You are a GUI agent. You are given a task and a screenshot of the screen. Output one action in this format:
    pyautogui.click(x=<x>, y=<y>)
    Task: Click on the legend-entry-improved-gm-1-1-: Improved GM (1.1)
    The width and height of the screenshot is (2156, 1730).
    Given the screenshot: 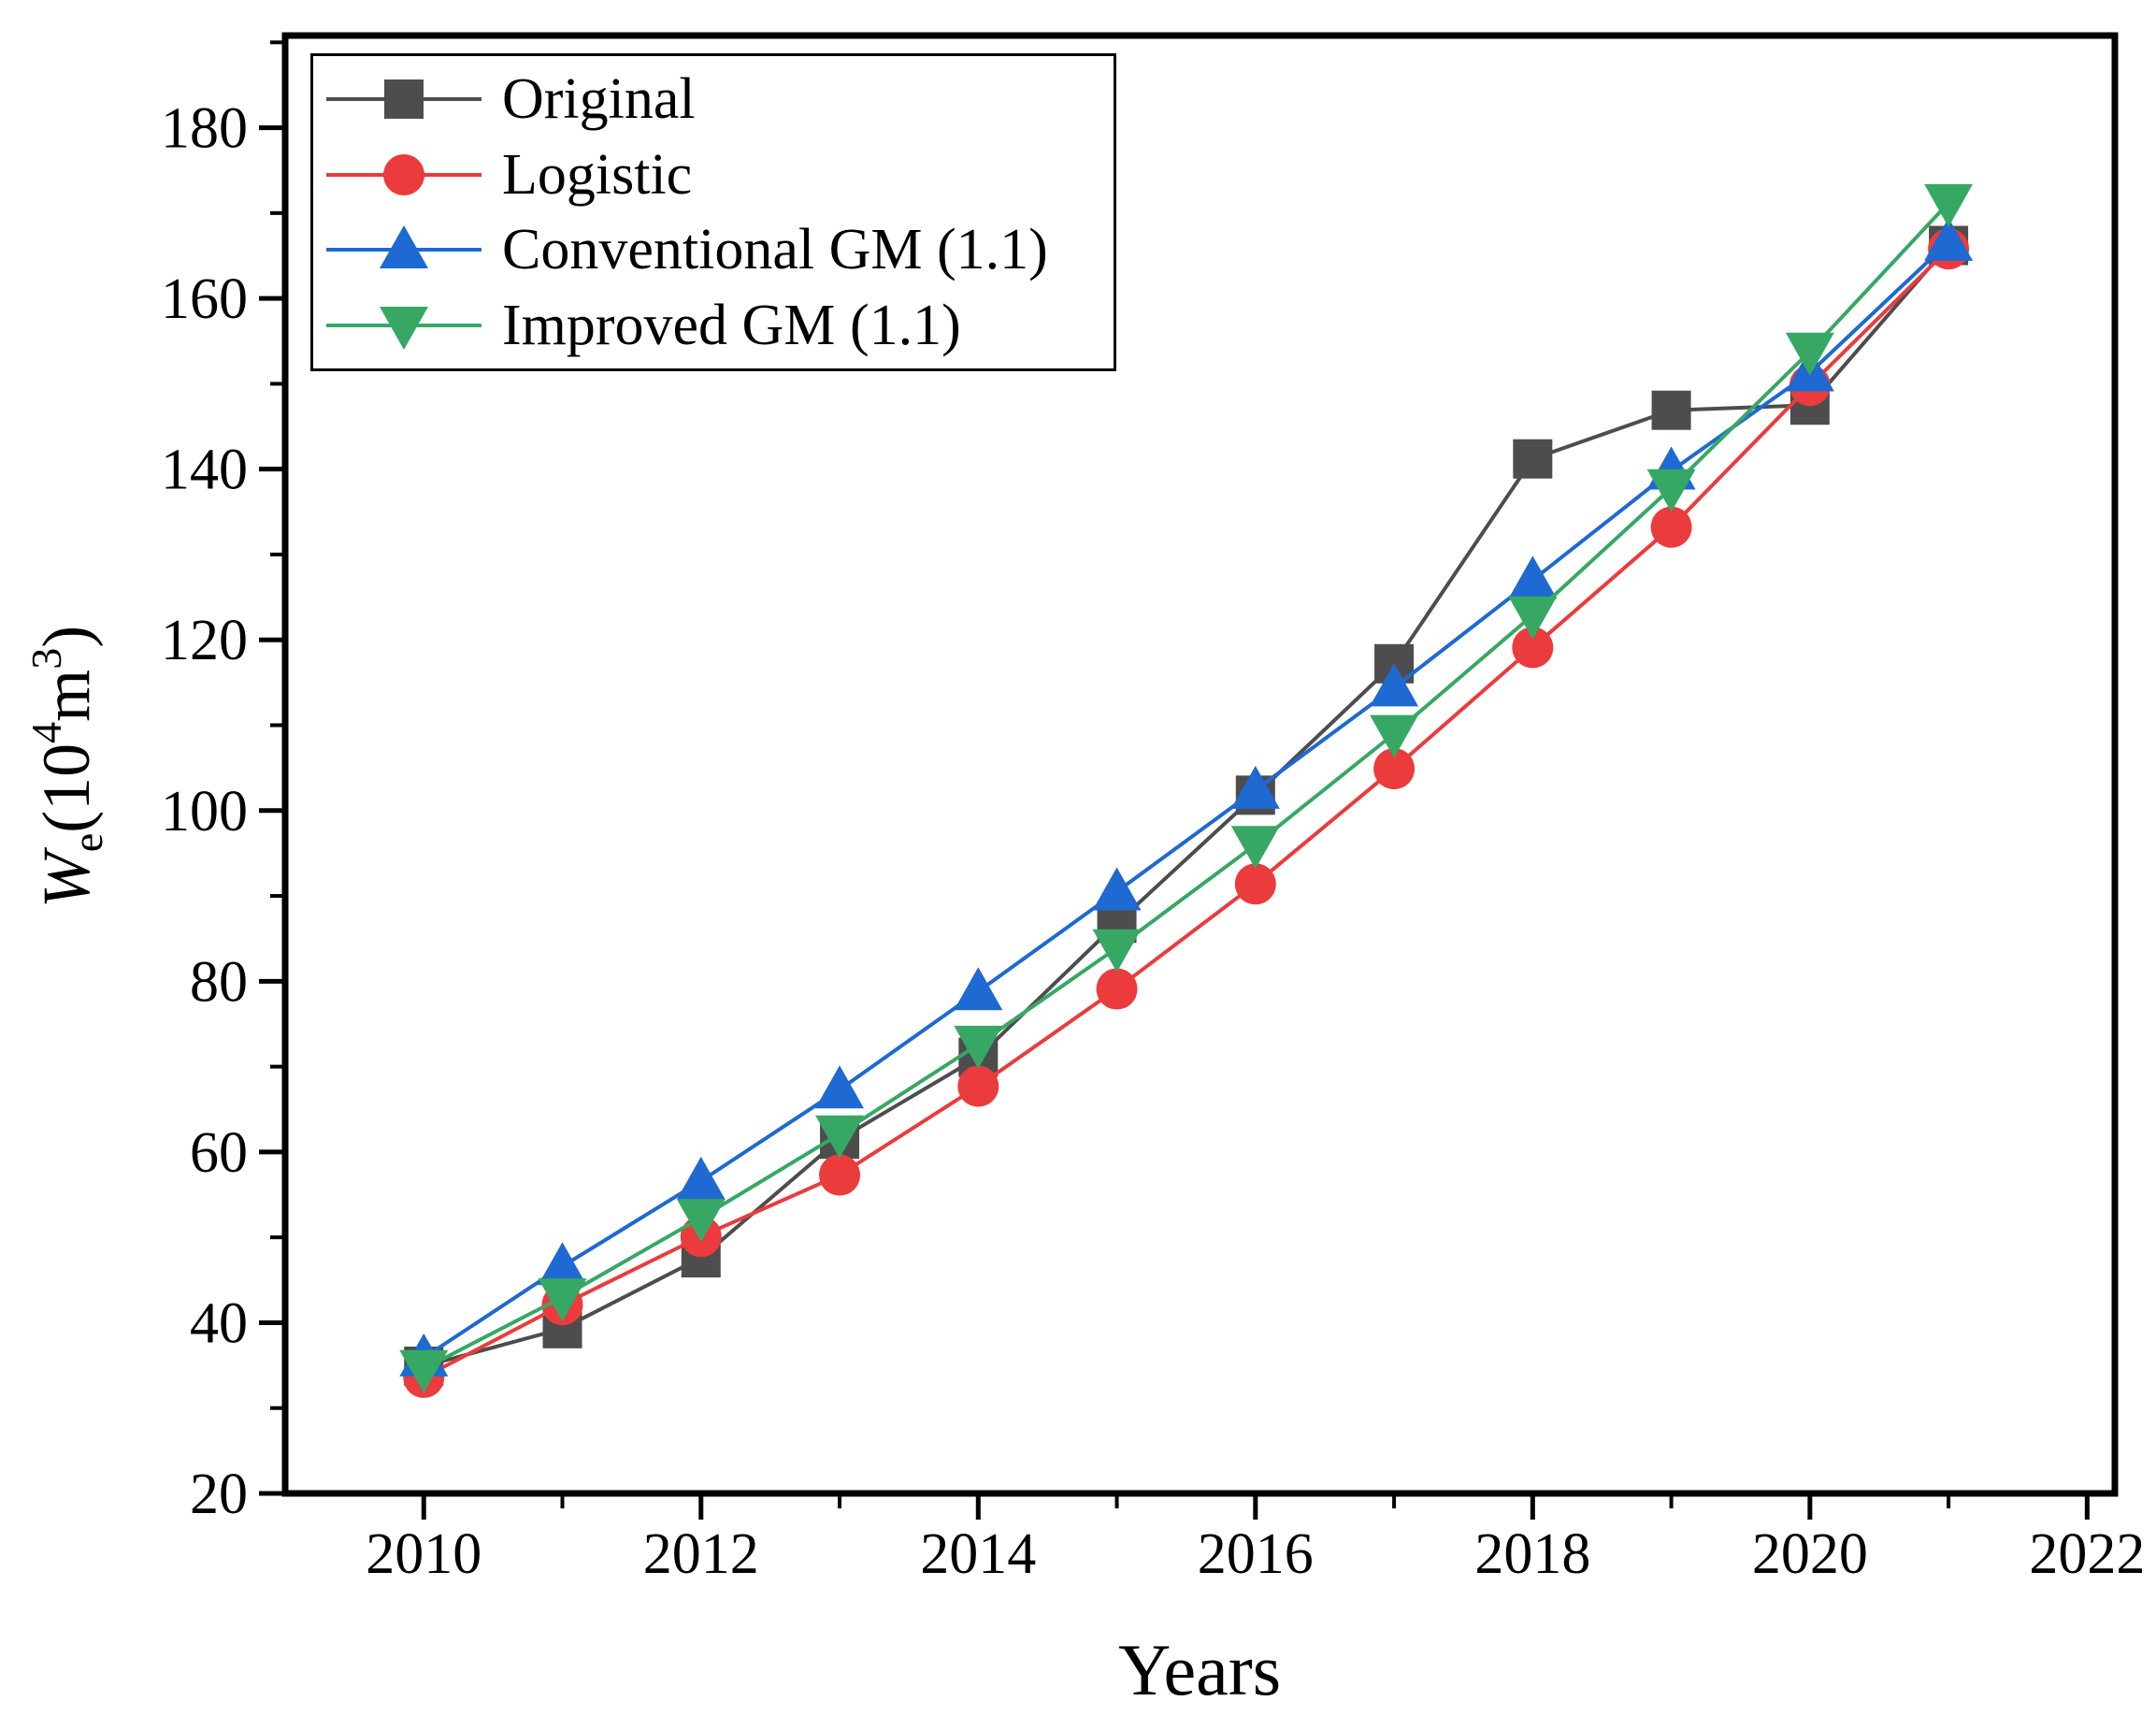 What is the action you would take?
    pyautogui.click(x=719, y=326)
    